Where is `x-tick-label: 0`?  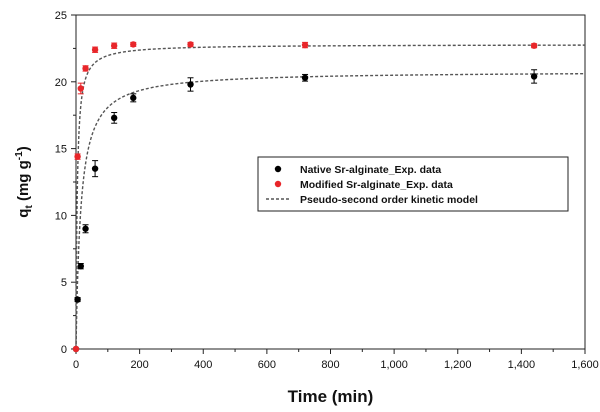
x-tick-label: 0 is located at coordinates (76, 365).